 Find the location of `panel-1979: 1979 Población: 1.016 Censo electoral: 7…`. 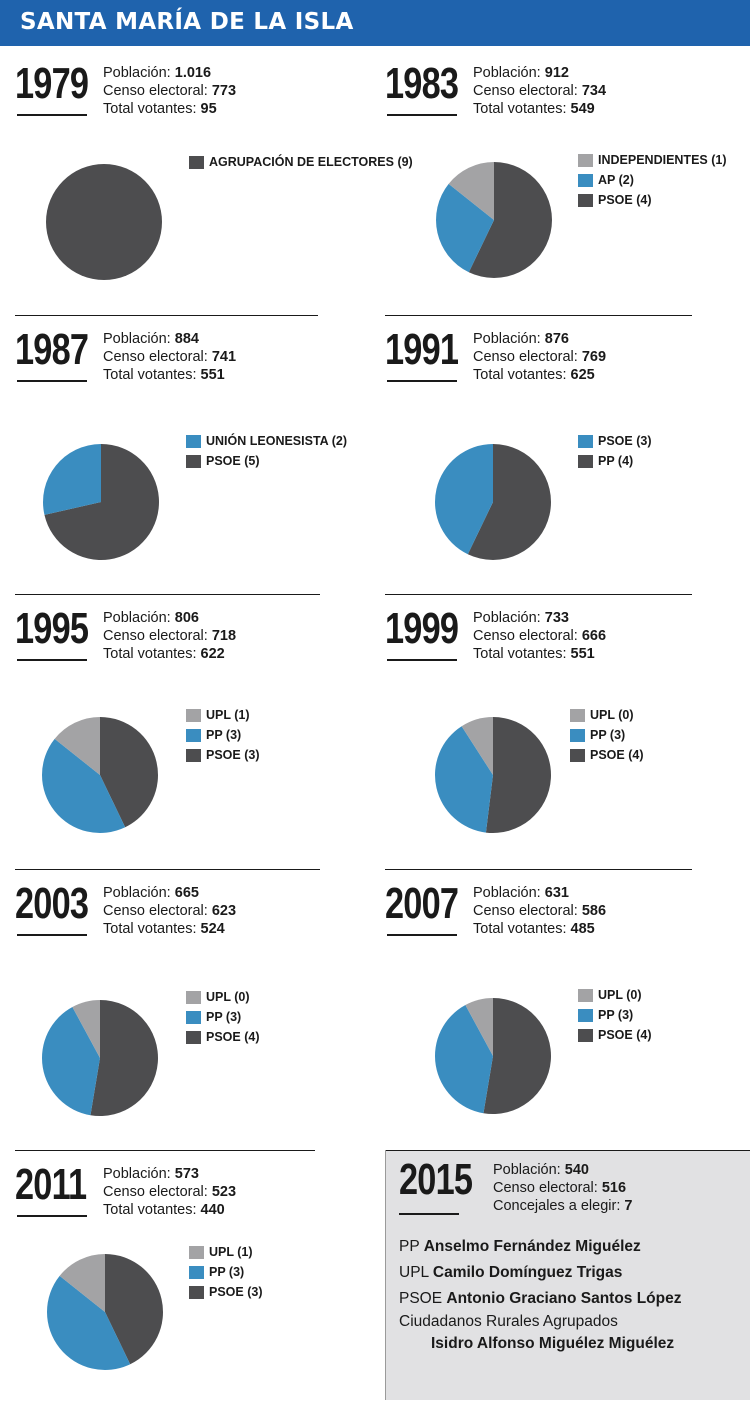

panel-1979: 1979 Población: 1.016 Censo electoral: 7… is located at coordinates (187, 189).